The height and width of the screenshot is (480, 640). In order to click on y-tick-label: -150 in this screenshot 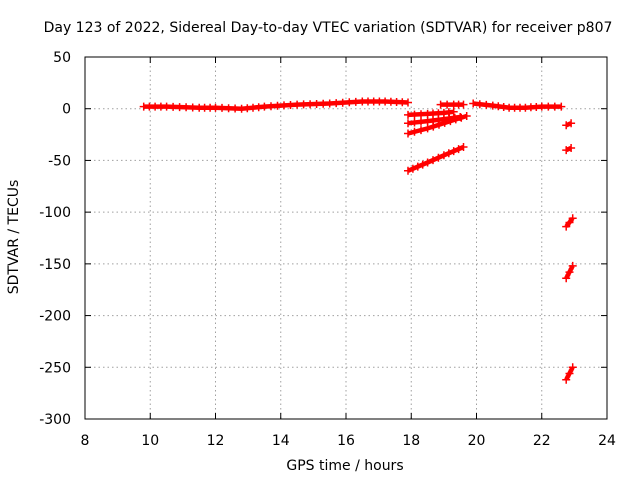, I will do `click(55, 265)`.